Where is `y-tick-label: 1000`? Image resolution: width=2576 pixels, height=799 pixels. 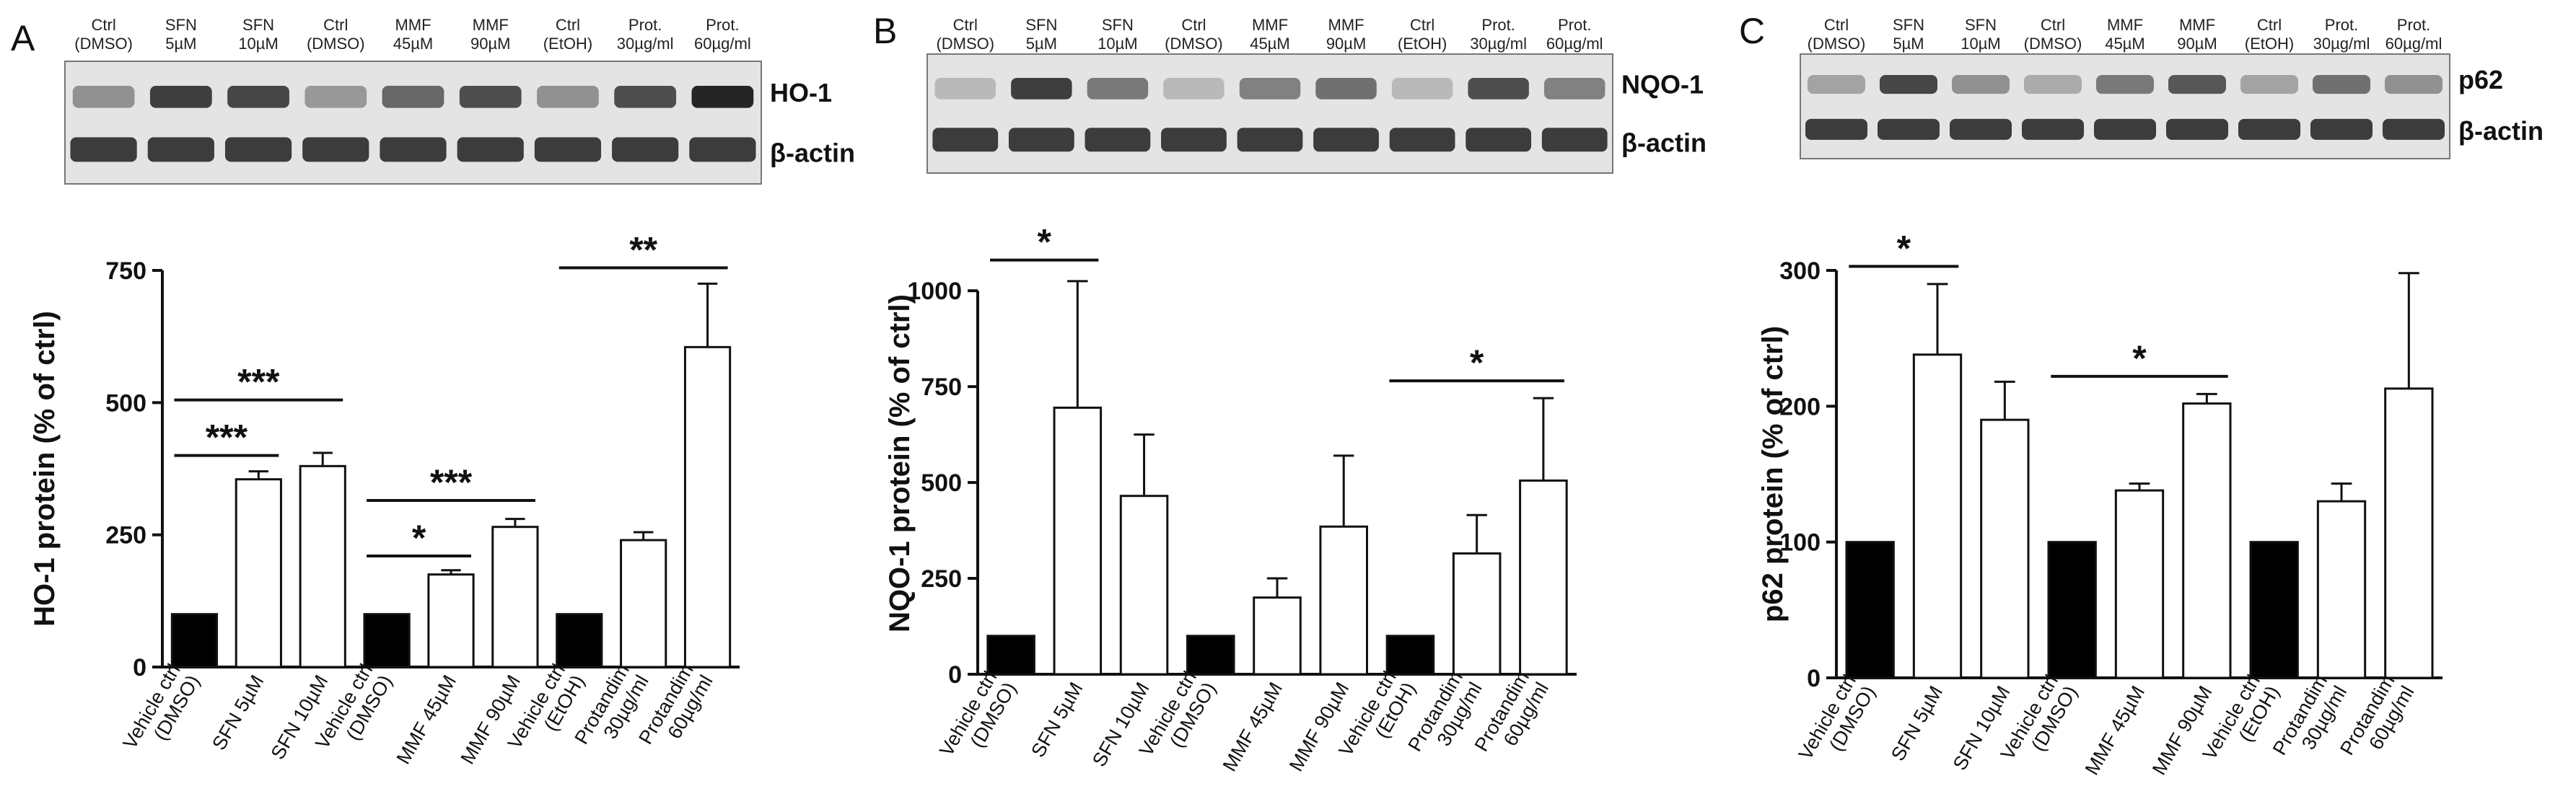 y-tick-label: 1000 is located at coordinates (934, 291).